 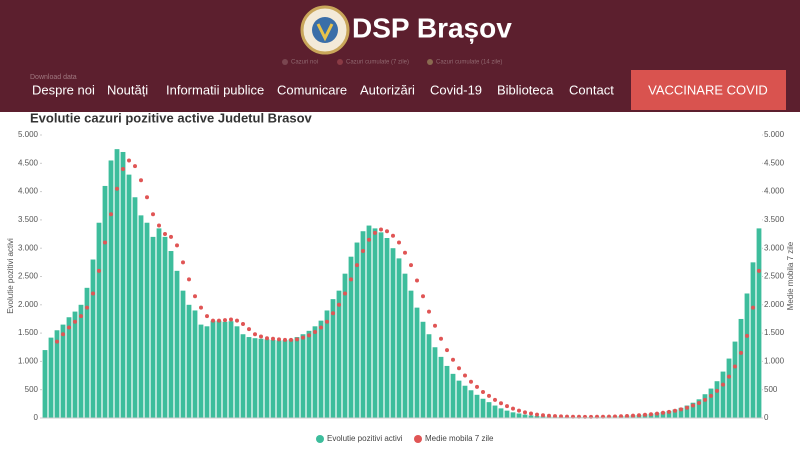 I want to click on bg-legend-label: Cazuri cumulate (7 zile), so click(x=377, y=63).